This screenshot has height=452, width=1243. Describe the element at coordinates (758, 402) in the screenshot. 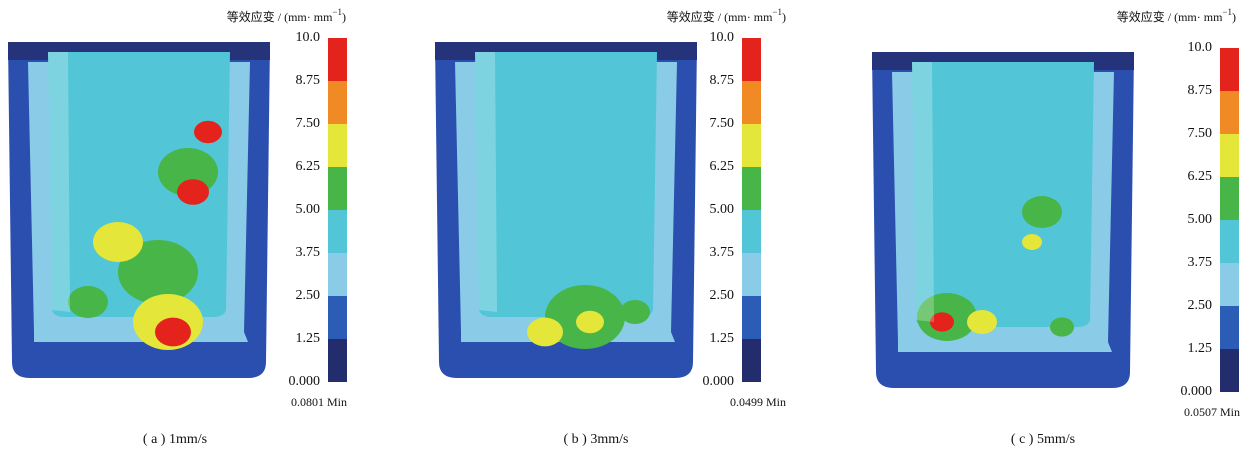

I see `min-label: 0.0499 Min` at that location.